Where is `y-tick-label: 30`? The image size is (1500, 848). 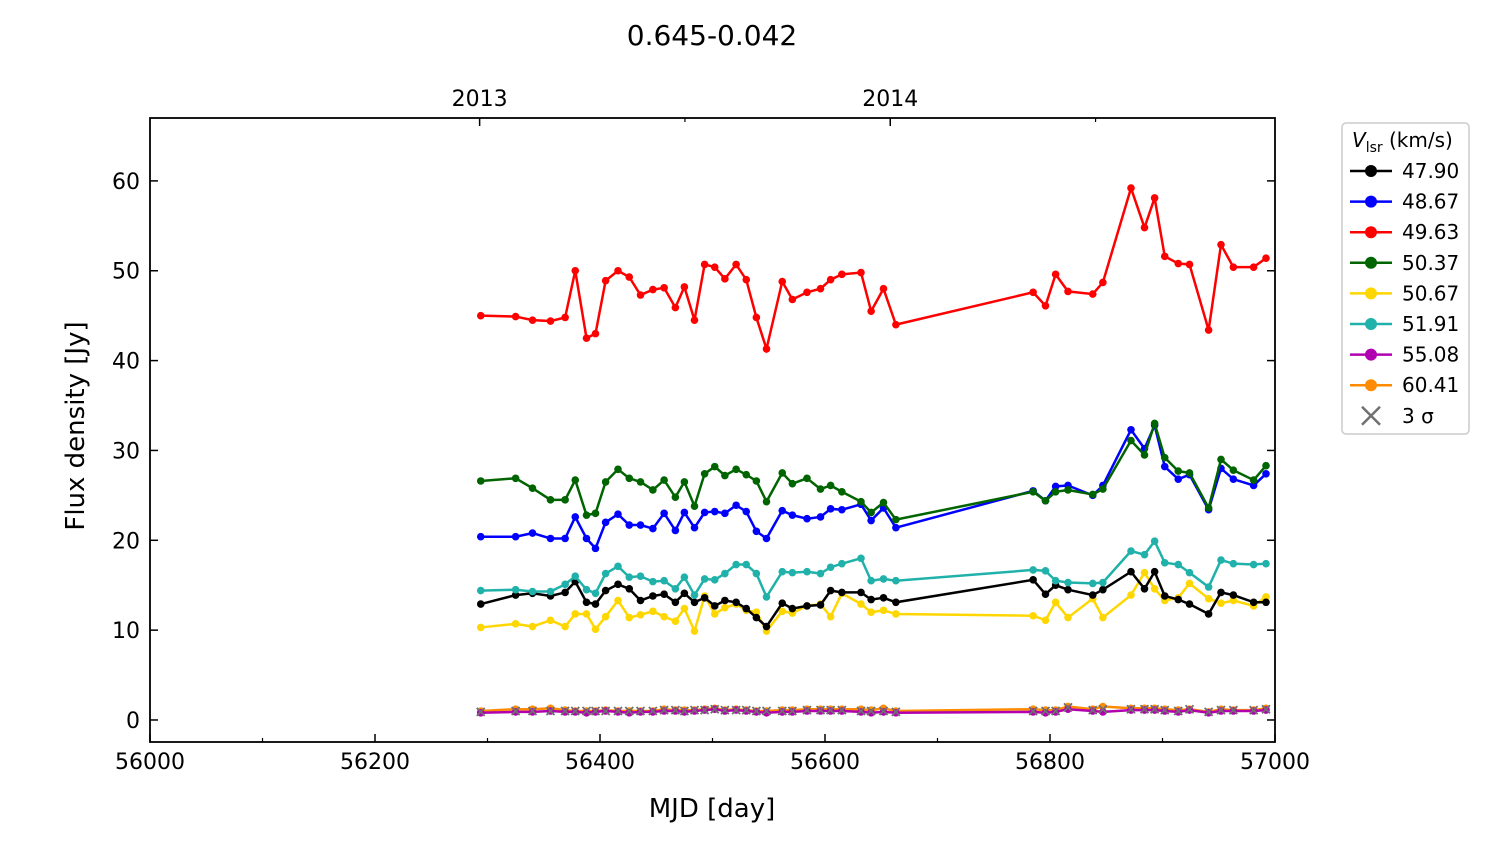
y-tick-label: 30 is located at coordinates (126, 451).